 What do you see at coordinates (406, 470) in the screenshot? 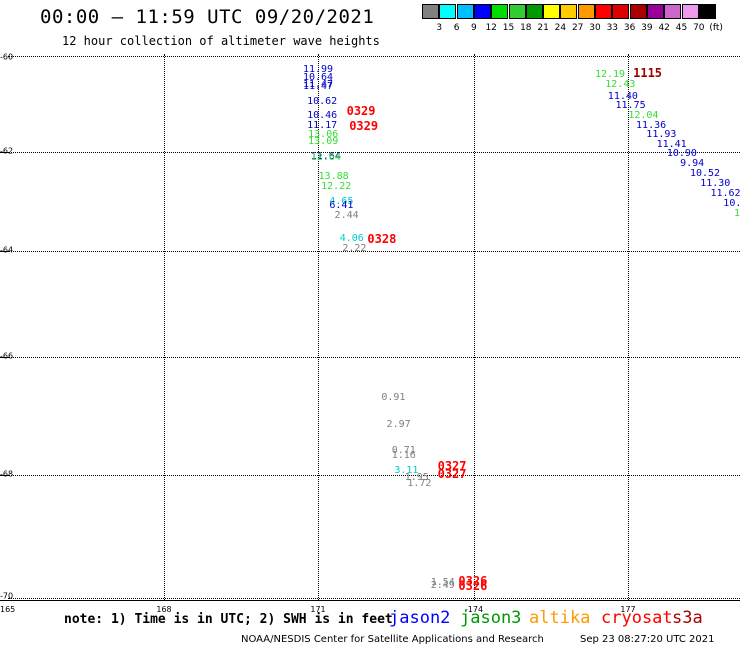
I see `wave-height-value: 3.11` at bounding box center [406, 470].